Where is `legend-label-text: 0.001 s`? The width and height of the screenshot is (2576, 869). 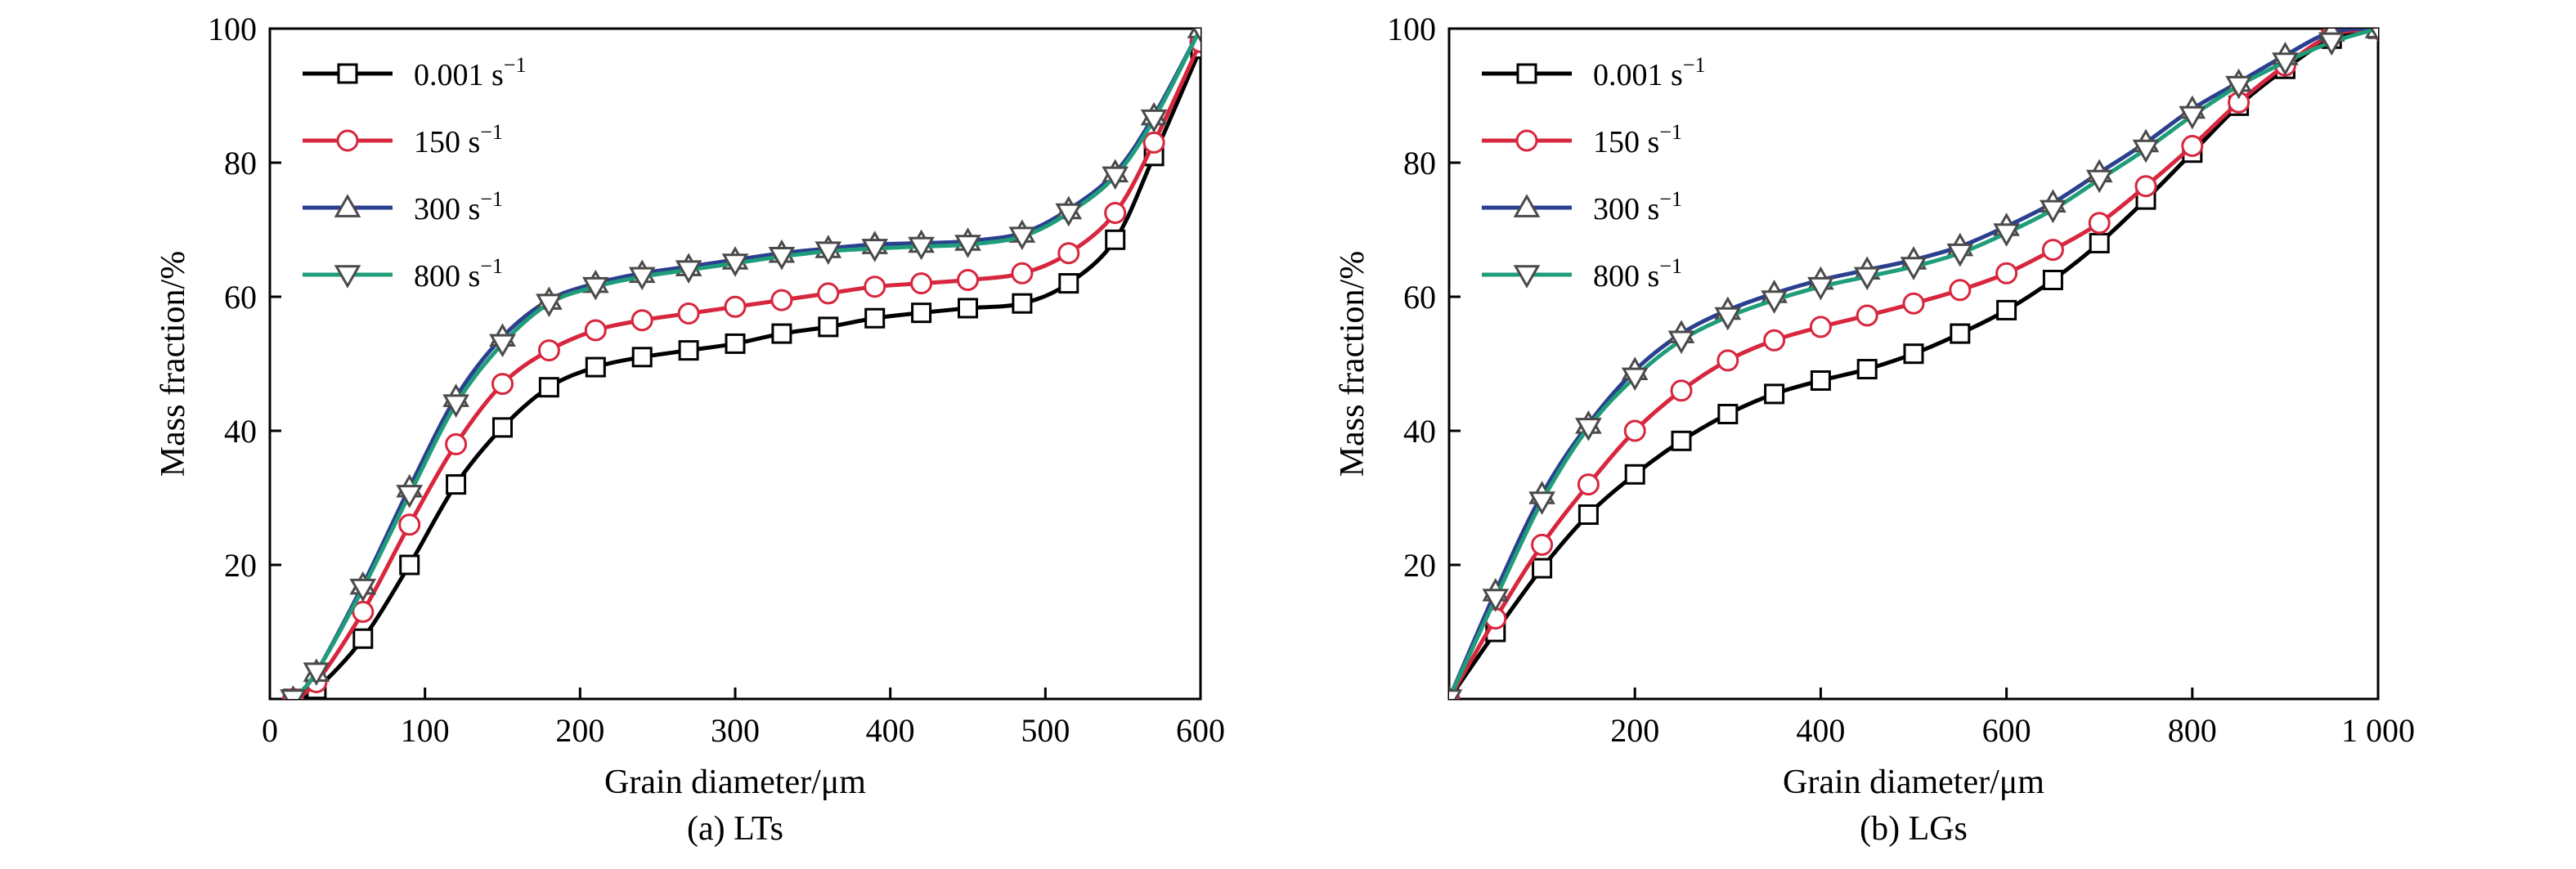 legend-label-text: 0.001 s is located at coordinates (1638, 75).